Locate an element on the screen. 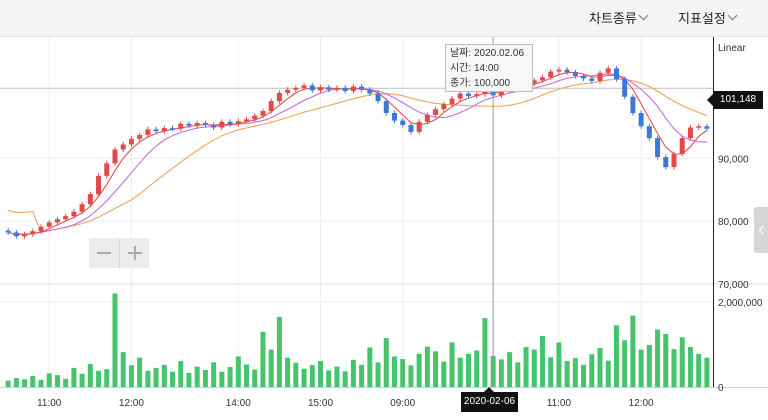 This screenshot has height=420, width=768. chart-toolbar: 차트종류 지표설정 is located at coordinates (384, 18).